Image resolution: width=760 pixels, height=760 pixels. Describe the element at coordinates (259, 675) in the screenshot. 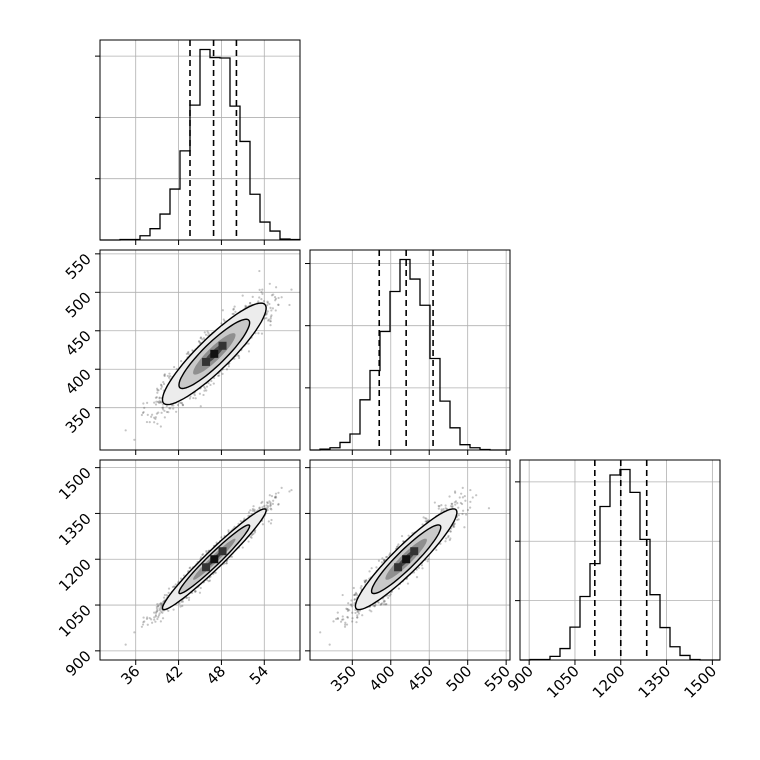

I see `x-tick-label: 54` at that location.